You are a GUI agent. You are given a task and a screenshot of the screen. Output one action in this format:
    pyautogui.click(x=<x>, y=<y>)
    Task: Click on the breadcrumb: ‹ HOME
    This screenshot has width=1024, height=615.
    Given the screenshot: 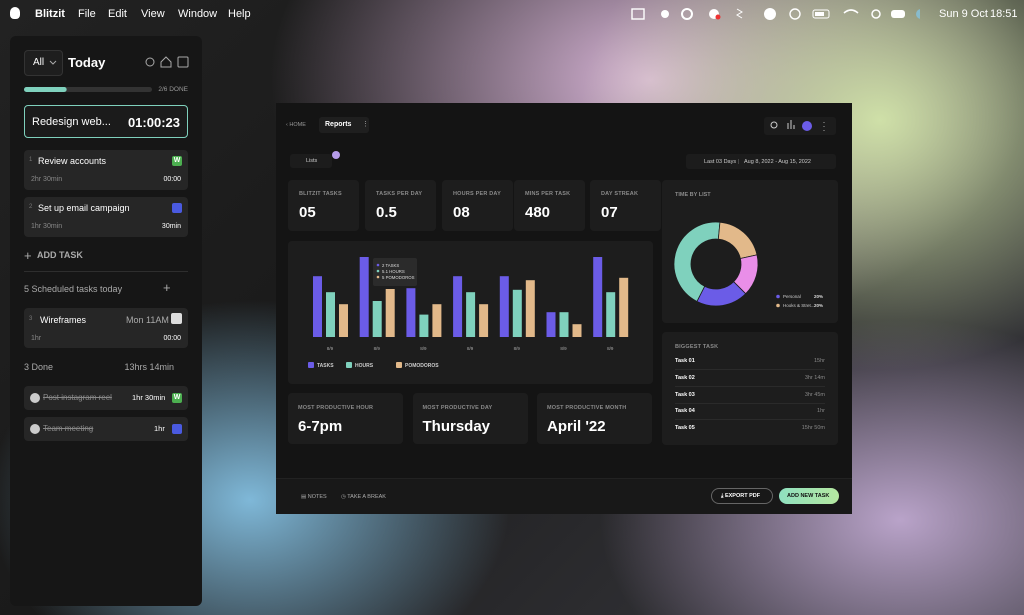 What is the action you would take?
    pyautogui.click(x=296, y=125)
    